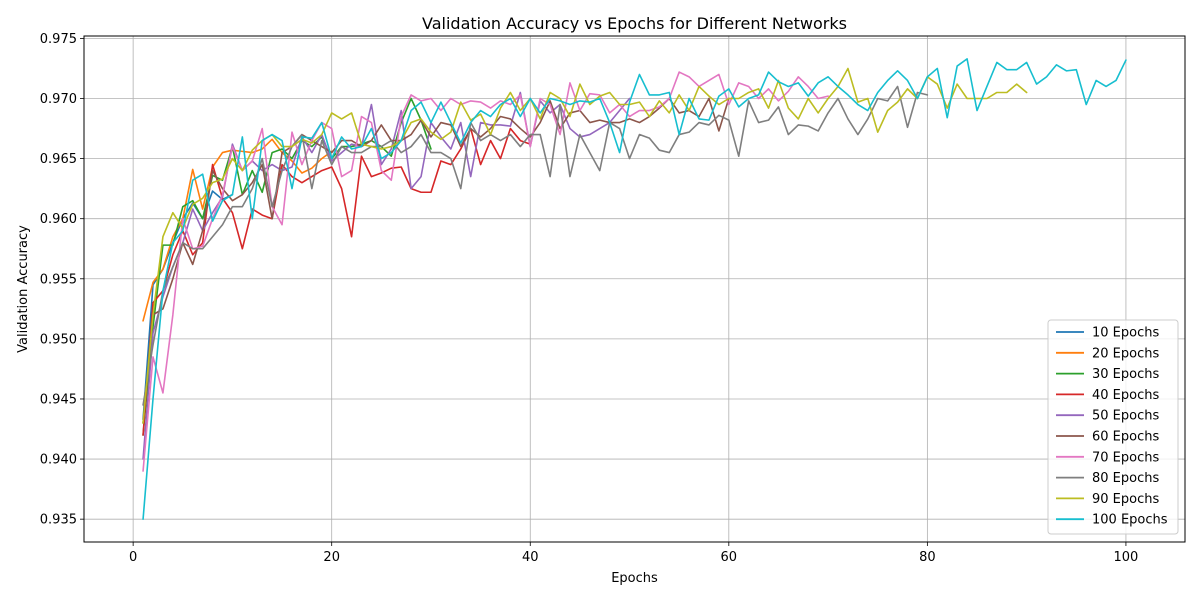 Image resolution: width=1200 pixels, height=600 pixels. I want to click on legend-item: 80 Epochs, so click(1107, 478).